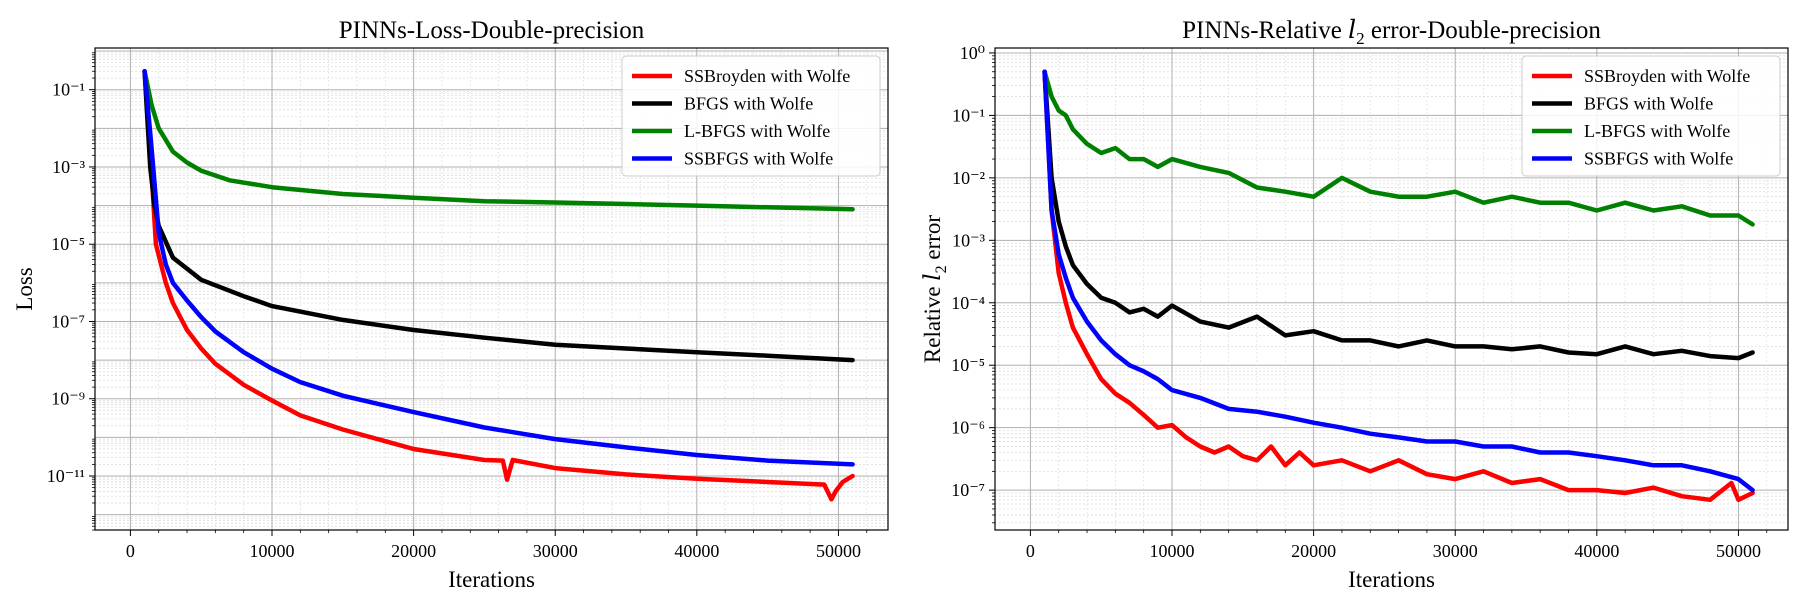  I want to click on chart-2-legend-label-3: L-BFGS with Wolfe, so click(1657, 131).